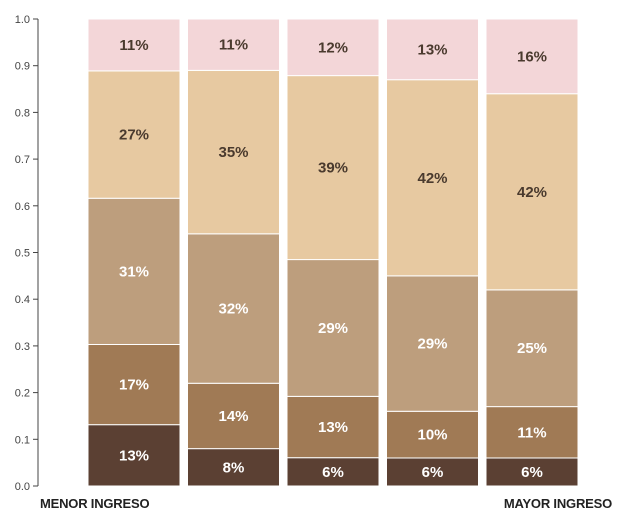 The width and height of the screenshot is (620, 514). I want to click on bar-segment-label: 8%, so click(234, 467).